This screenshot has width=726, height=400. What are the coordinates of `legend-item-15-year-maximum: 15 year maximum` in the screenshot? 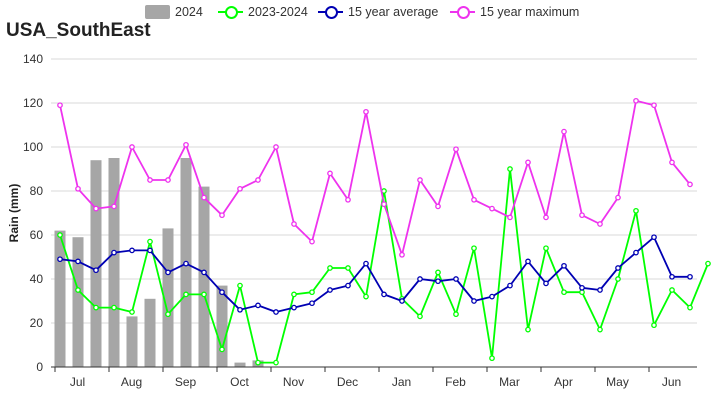 It's located at (514, 12).